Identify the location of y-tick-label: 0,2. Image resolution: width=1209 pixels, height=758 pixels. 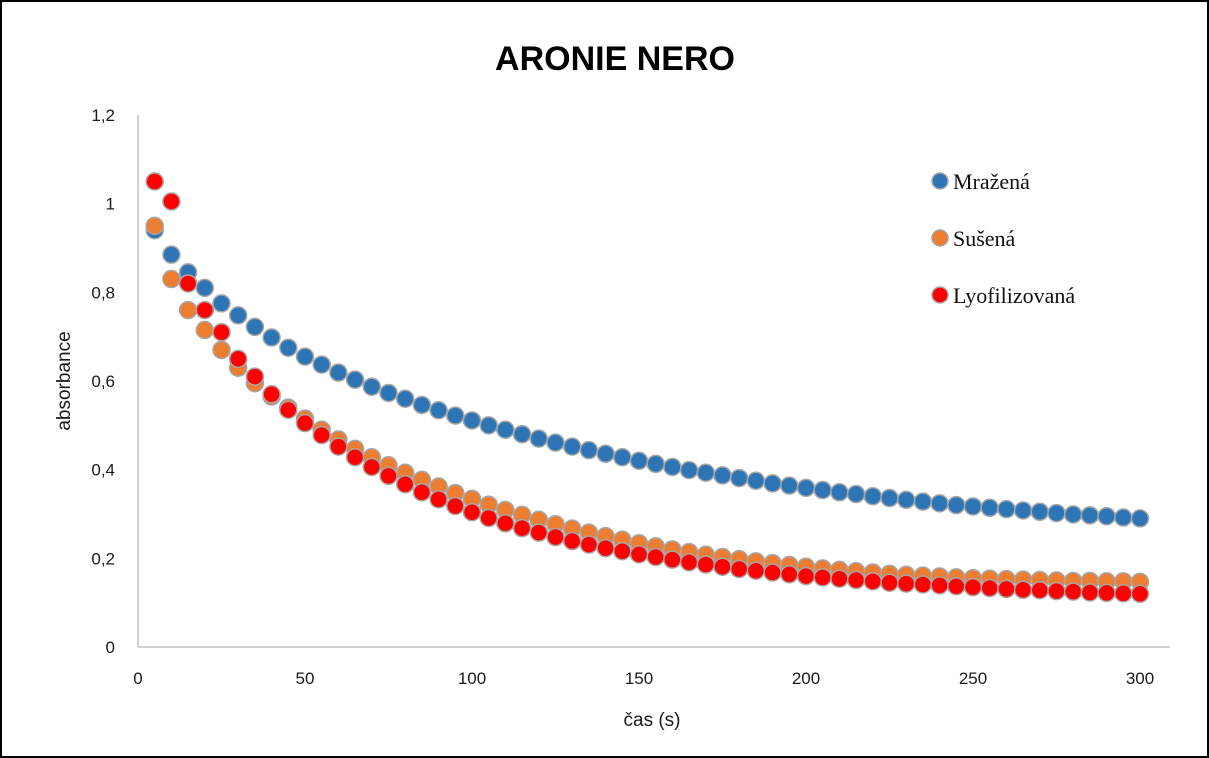
(103, 558).